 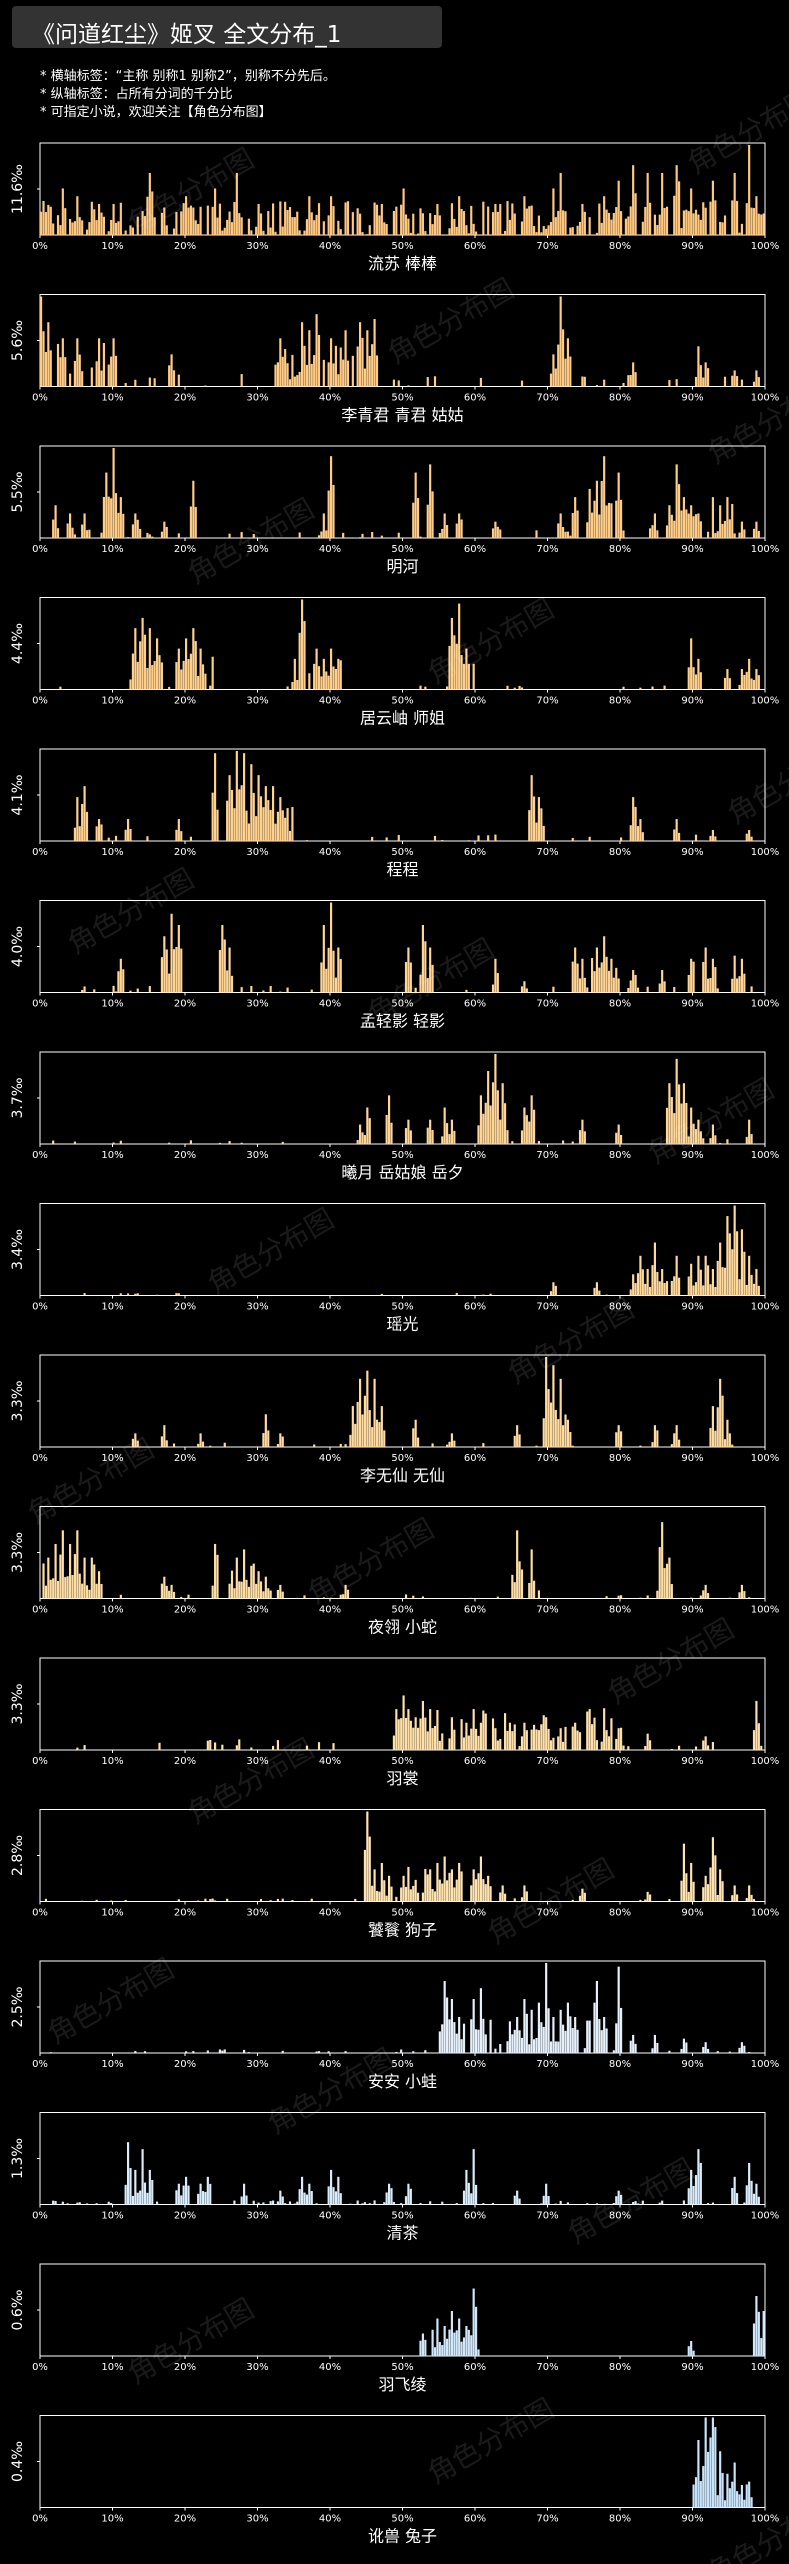 What do you see at coordinates (18, 643) in the screenshot?
I see `y-axis-label: 4.4‰` at bounding box center [18, 643].